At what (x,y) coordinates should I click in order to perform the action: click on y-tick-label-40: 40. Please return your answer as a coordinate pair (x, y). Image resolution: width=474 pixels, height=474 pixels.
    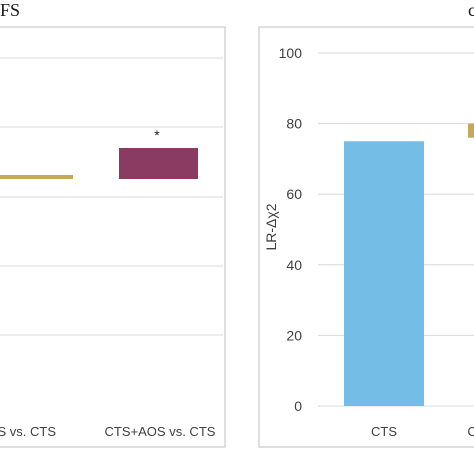
    Looking at the image, I should click on (294, 265).